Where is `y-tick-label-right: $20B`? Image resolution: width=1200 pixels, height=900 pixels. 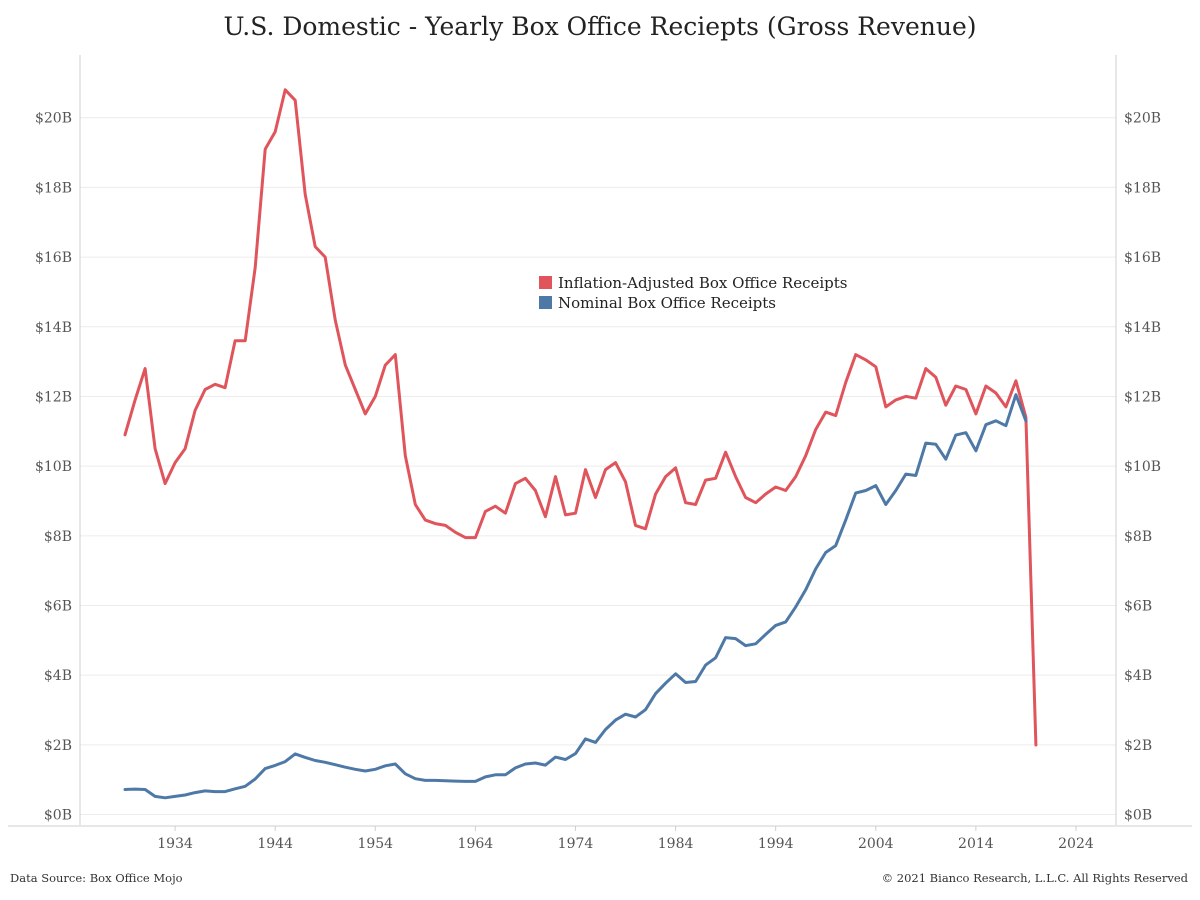
y-tick-label-right: $20B is located at coordinates (1142, 119).